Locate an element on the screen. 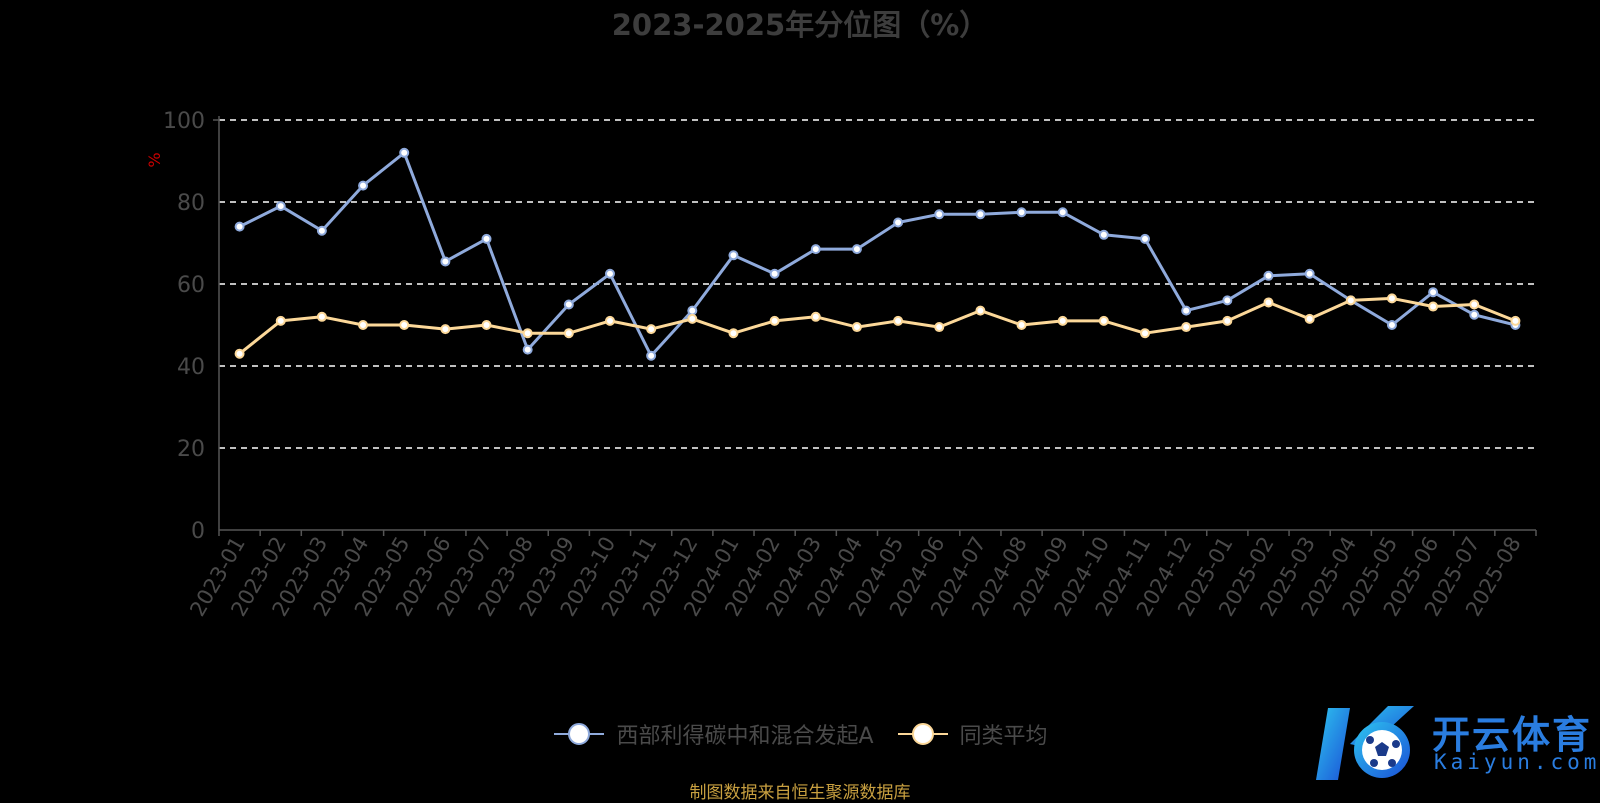 The image size is (1600, 803). series-line is located at coordinates (877, 325).